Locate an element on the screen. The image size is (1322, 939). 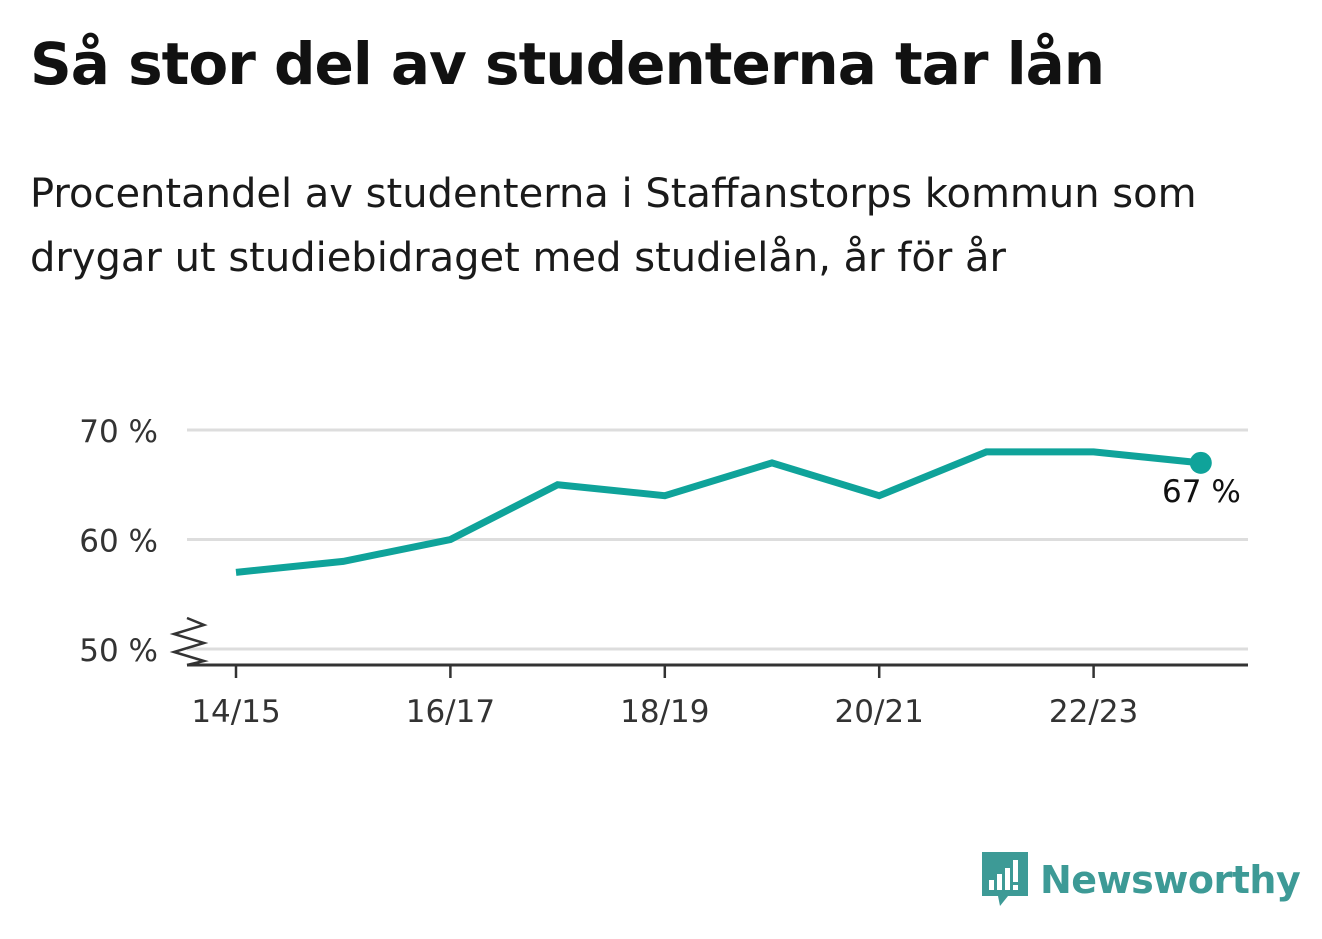
series-line-group is located at coordinates (723, 512).